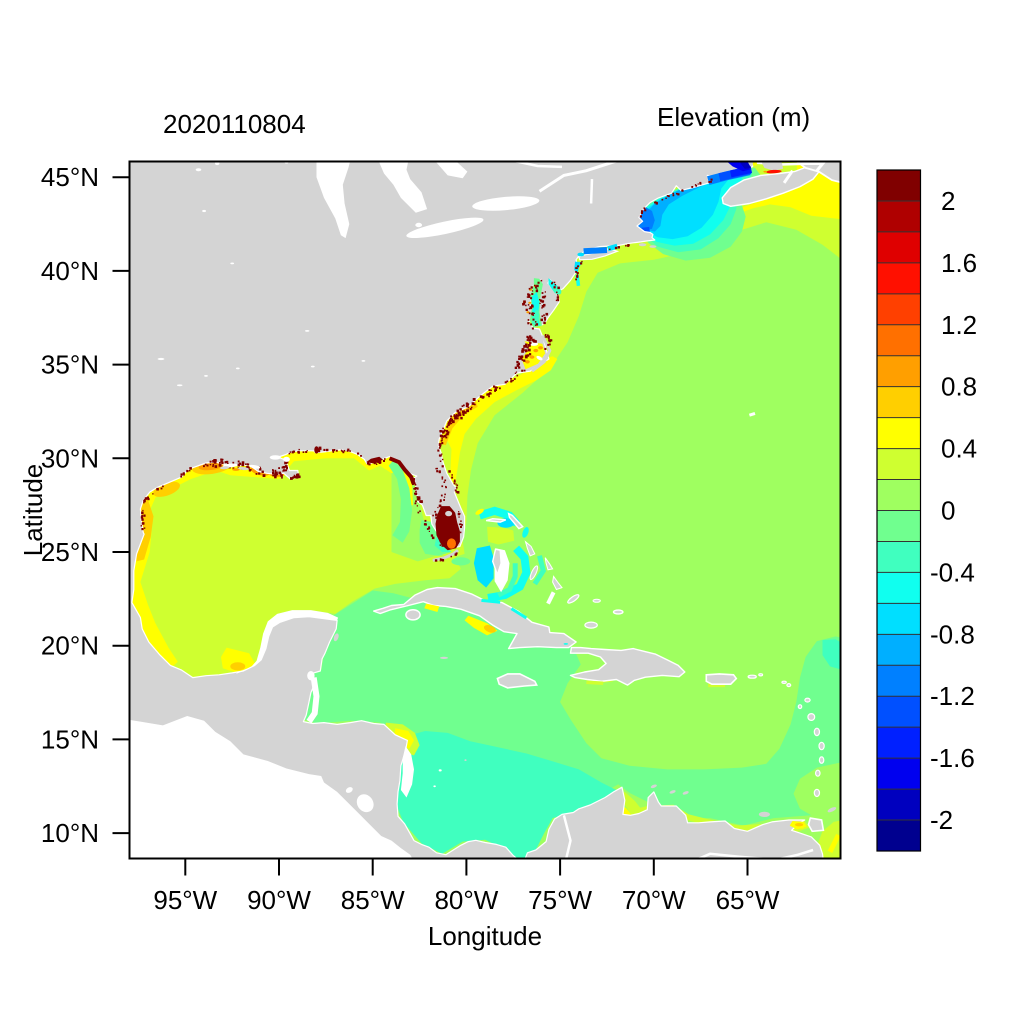 The height and width of the screenshot is (1024, 1024). Describe the element at coordinates (70, 271) in the screenshot. I see `svg-text: 40°N` at that location.